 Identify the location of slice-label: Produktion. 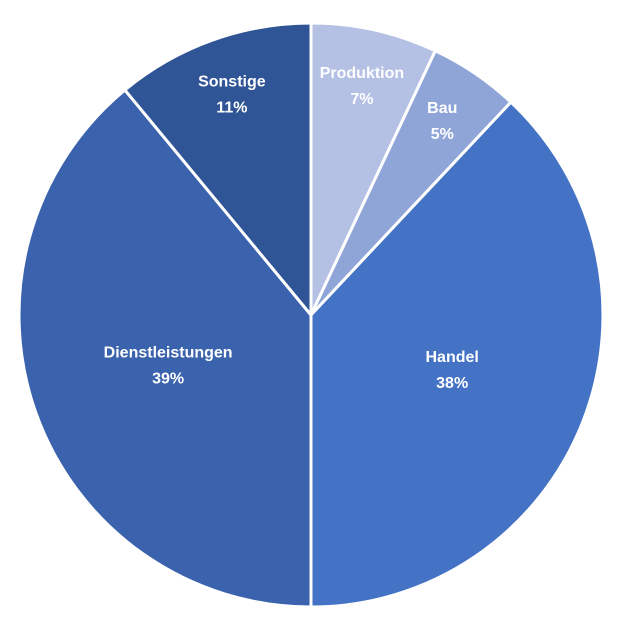
(362, 73).